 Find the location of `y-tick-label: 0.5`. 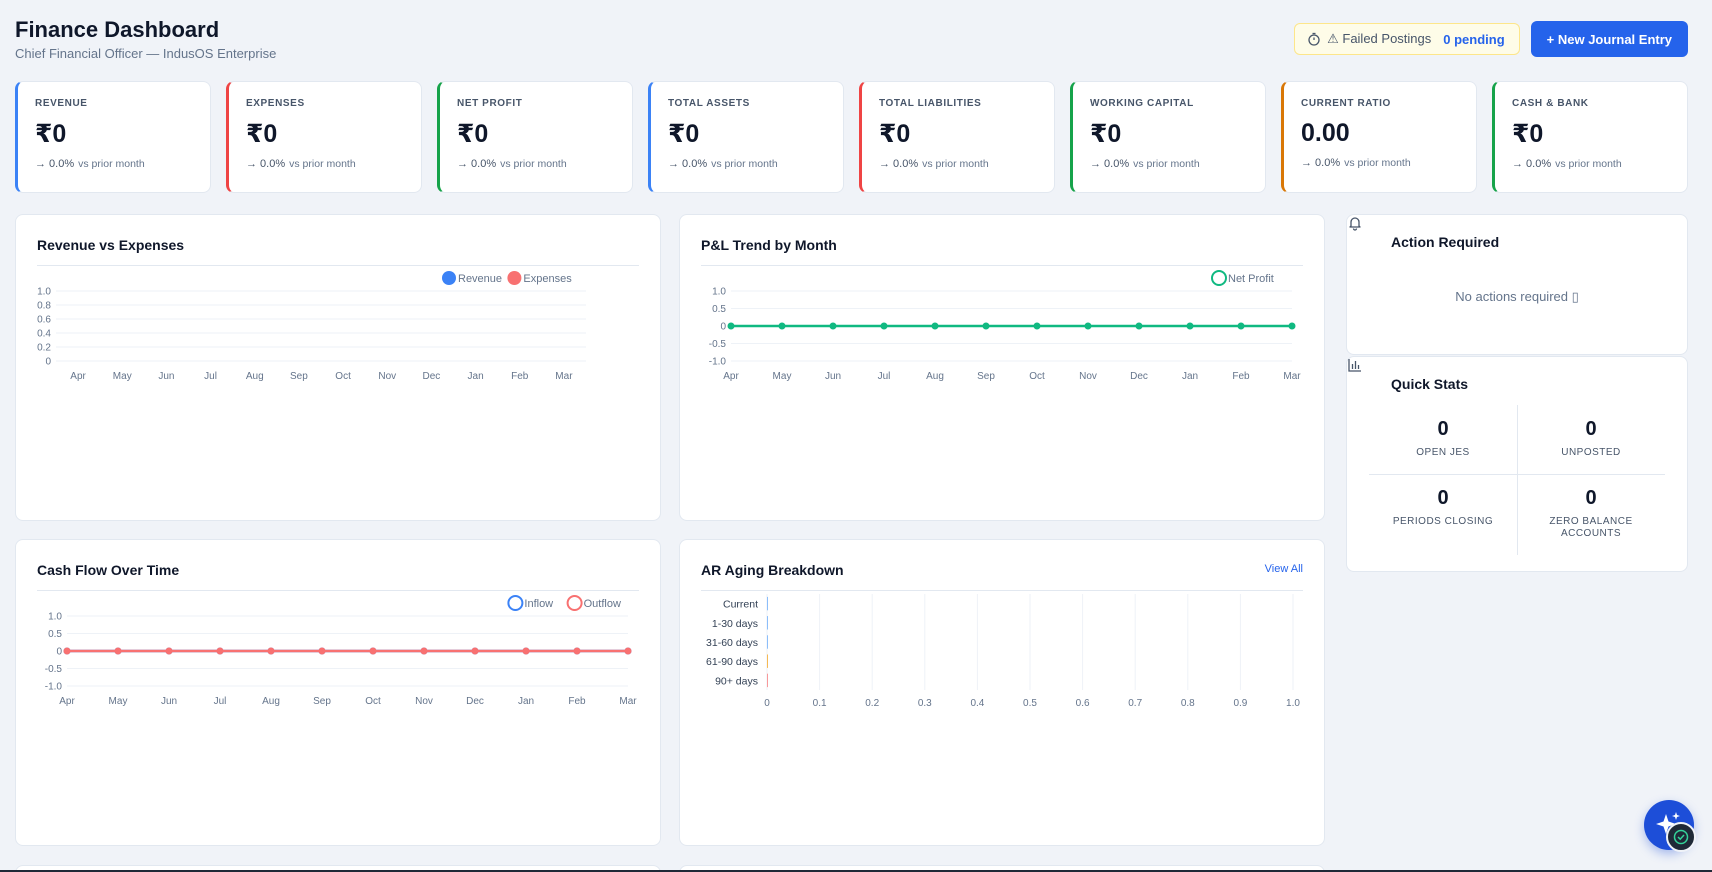

y-tick-label: 0.5 is located at coordinates (719, 309).